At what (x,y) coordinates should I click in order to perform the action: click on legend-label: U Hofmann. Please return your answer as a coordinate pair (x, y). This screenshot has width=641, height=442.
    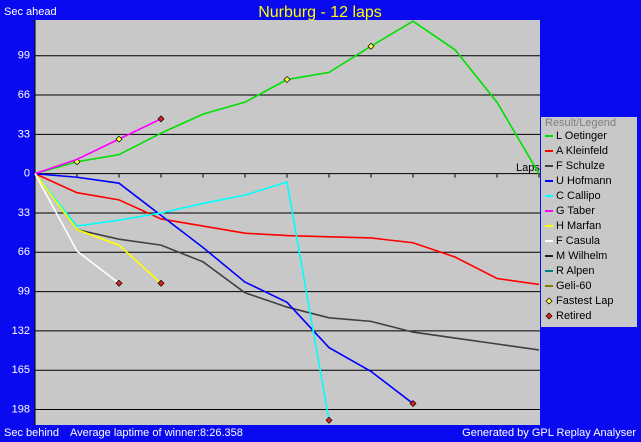
    Looking at the image, I should click on (584, 181).